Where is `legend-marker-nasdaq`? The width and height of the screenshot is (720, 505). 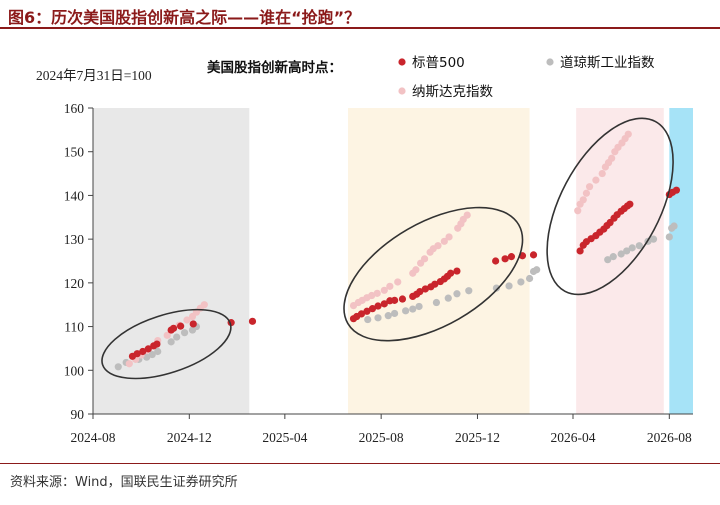 legend-marker-nasdaq is located at coordinates (402, 91).